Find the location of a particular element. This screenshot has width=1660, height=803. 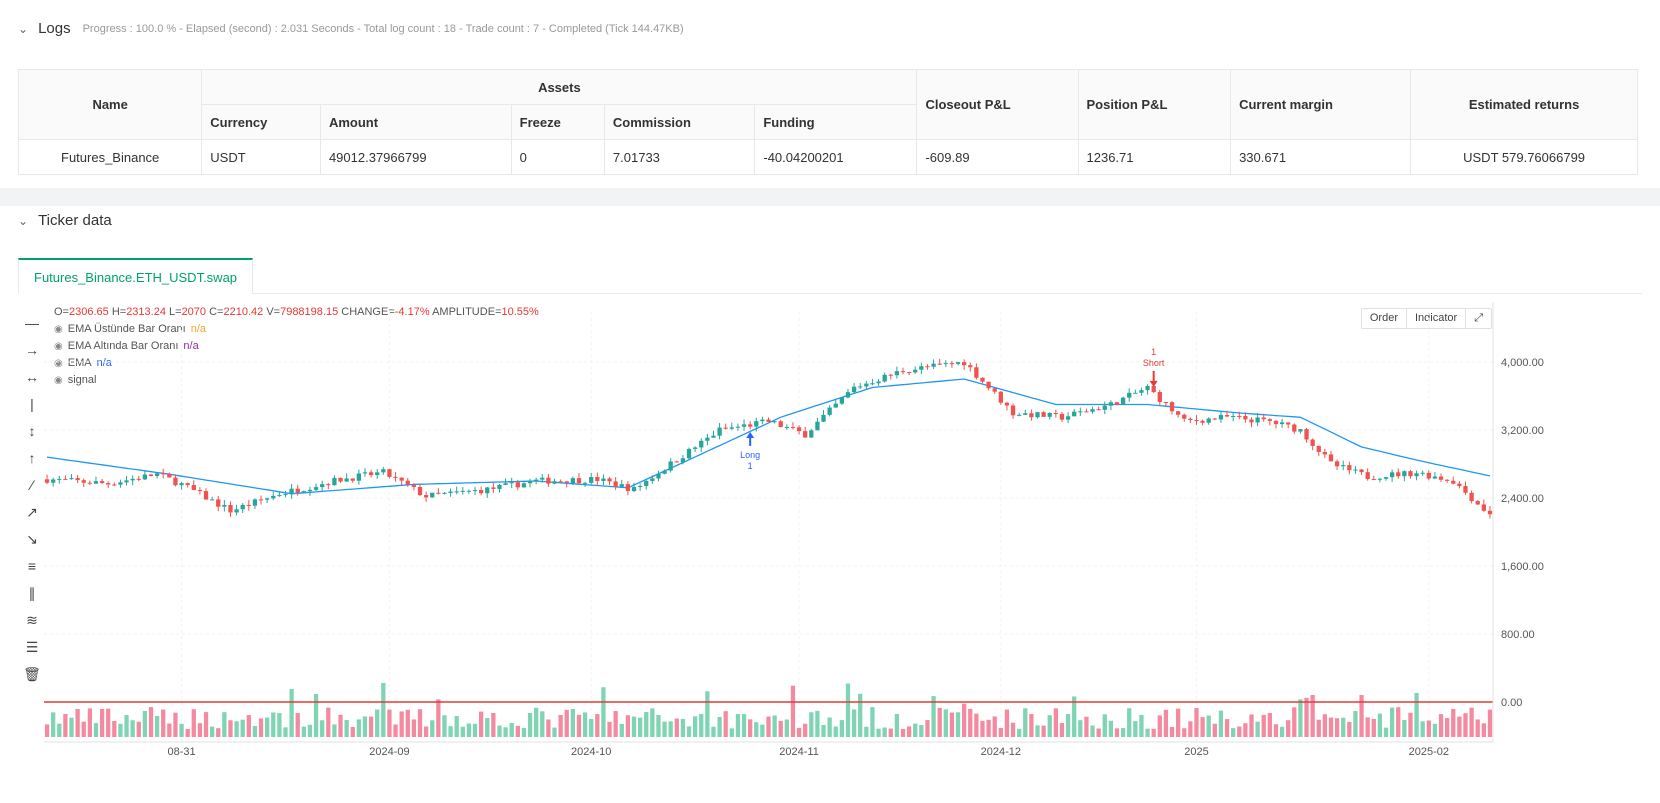

trash-icon: 🗑 is located at coordinates (32, 674).